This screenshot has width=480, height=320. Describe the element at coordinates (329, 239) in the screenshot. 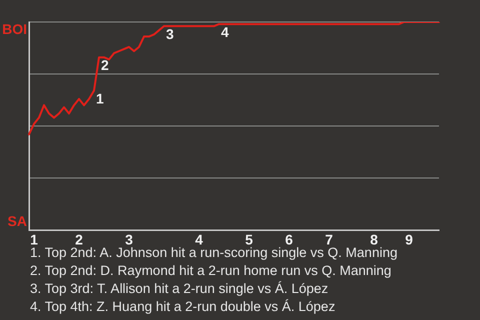

I see `x-tick-label: 7` at that location.